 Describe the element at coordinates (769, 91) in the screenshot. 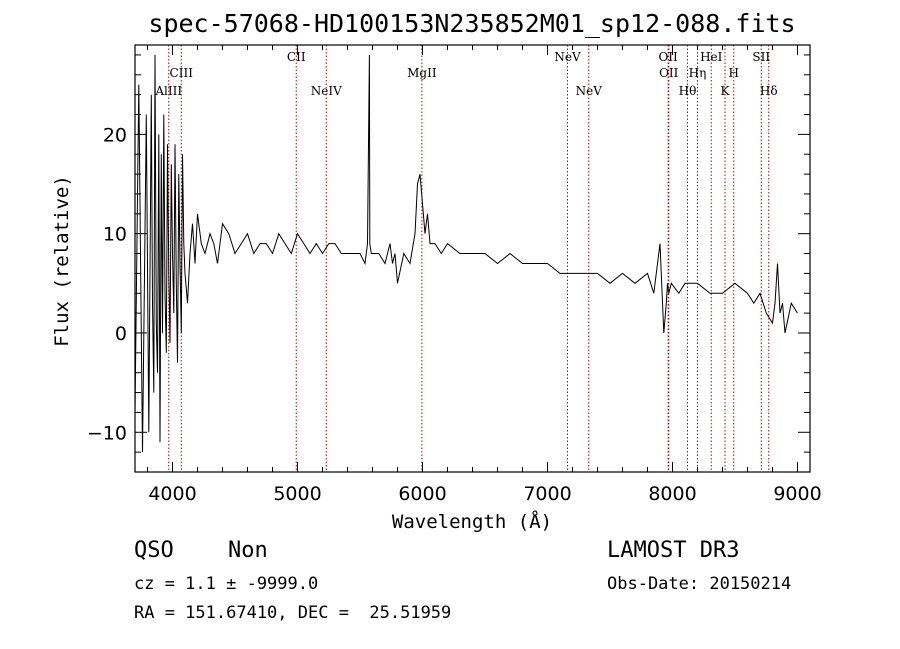

I see `emission-line-label: Hδ` at that location.